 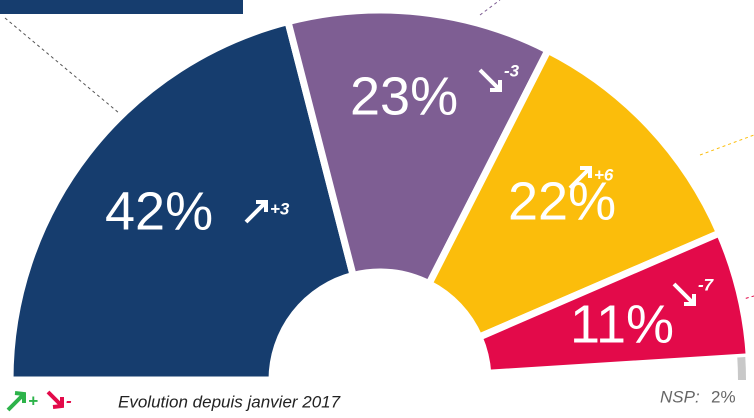 I want to click on nsp-name: NSP:, so click(x=680, y=396).